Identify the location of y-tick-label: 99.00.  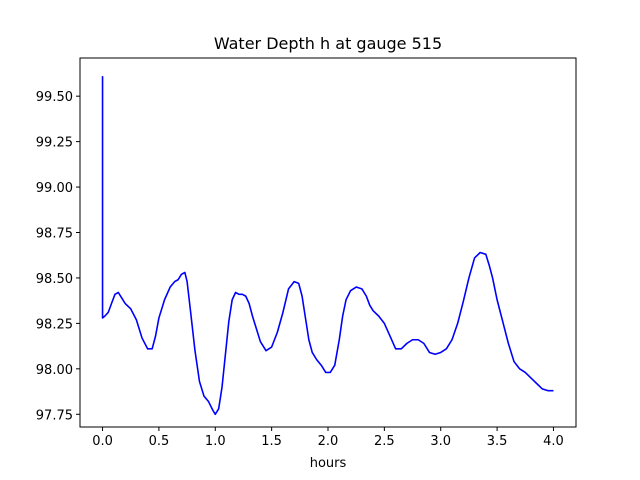
(54, 188).